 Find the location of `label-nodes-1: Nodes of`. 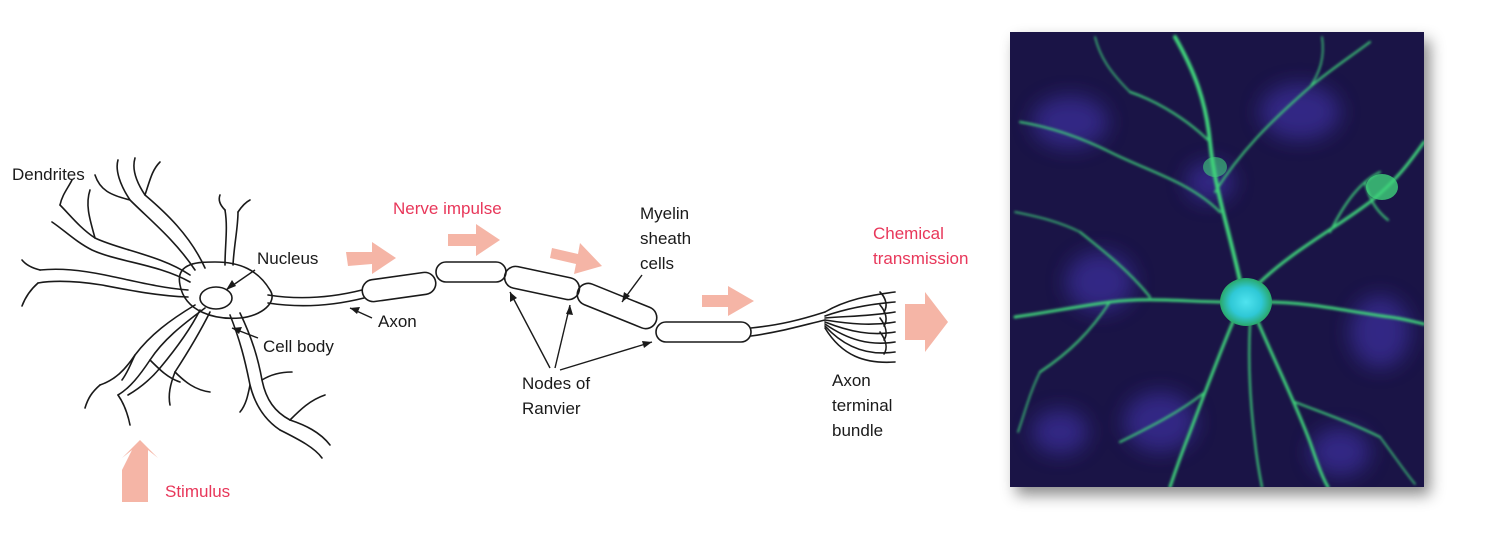

label-nodes-1: Nodes of is located at coordinates (556, 383).